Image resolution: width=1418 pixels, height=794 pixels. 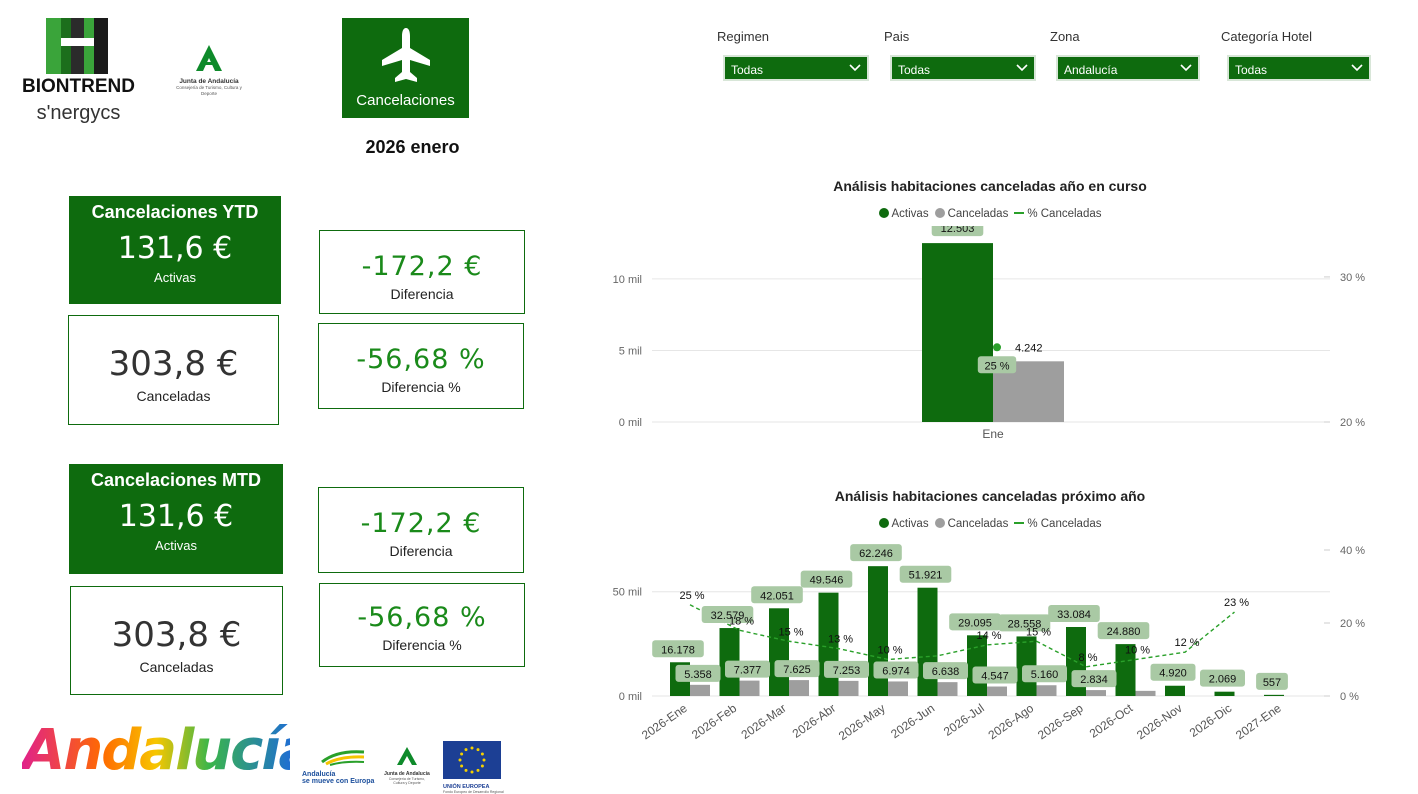 What do you see at coordinates (175, 277) in the screenshot?
I see `ytd-activas-label: Activas` at bounding box center [175, 277].